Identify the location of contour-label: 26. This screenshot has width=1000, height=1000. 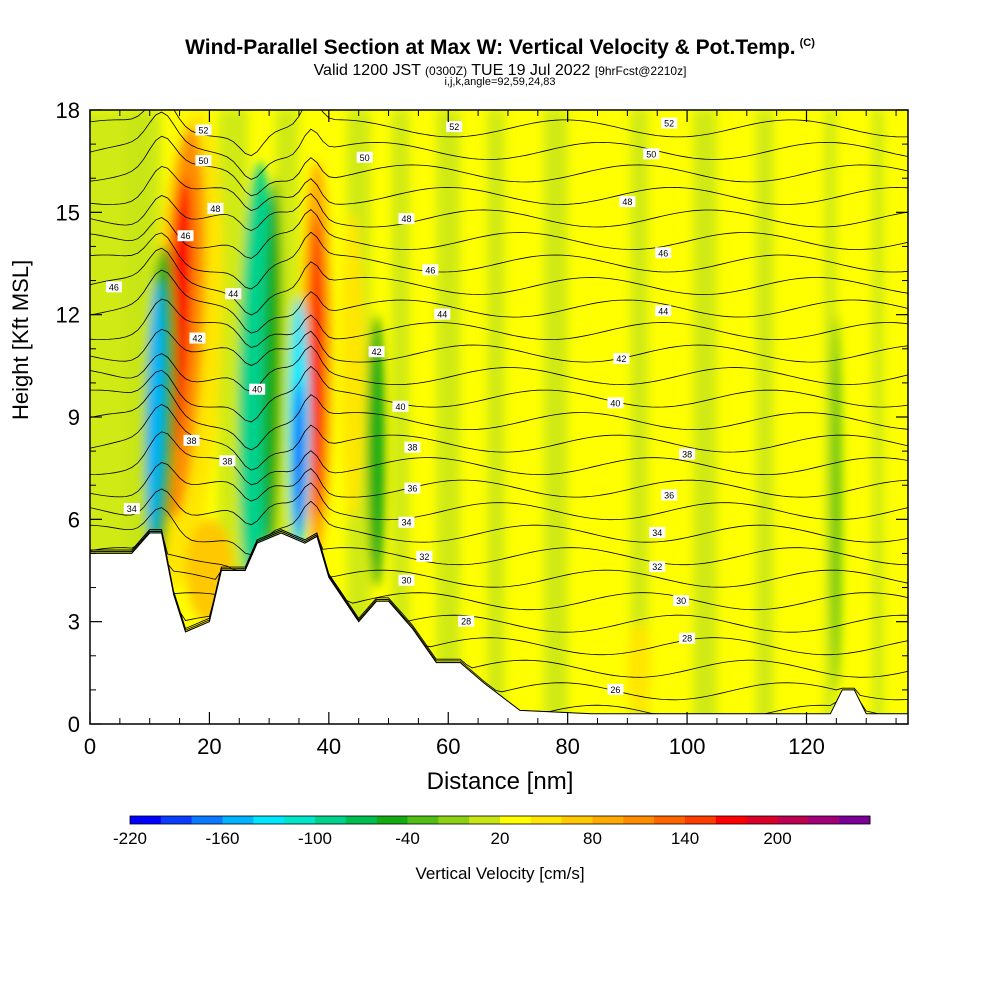
(615, 689).